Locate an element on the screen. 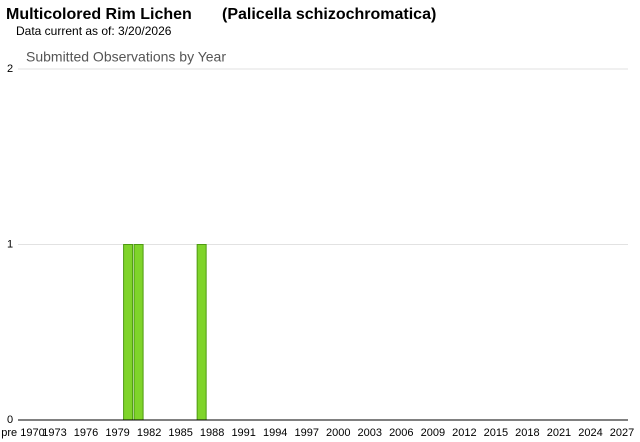 This screenshot has height=442, width=640. x-tick-label: 2024 is located at coordinates (590, 433).